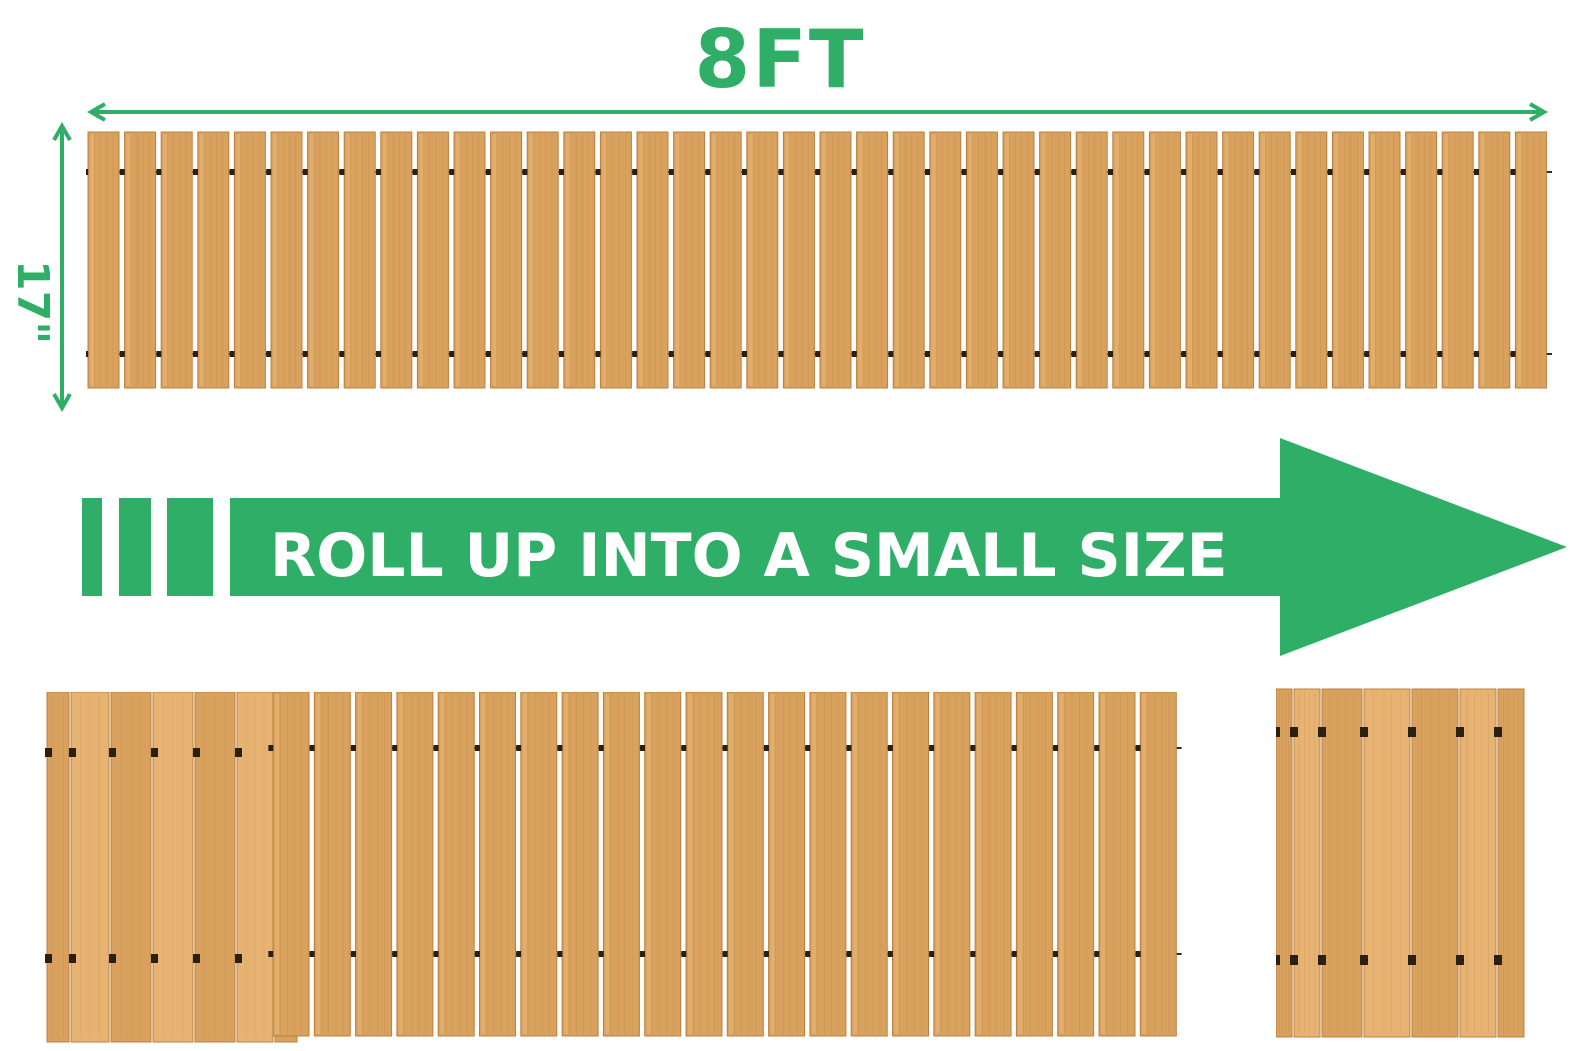  I want to click on width-dimension-arrow-icon, so click(817, 112).